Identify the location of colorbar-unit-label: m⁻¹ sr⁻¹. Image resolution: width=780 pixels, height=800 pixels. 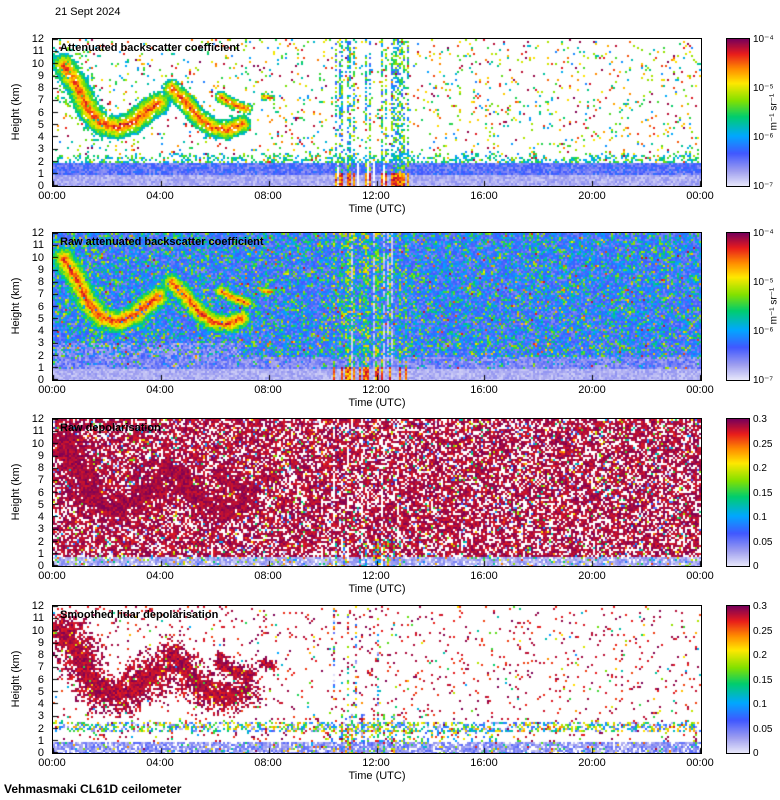
(774, 306).